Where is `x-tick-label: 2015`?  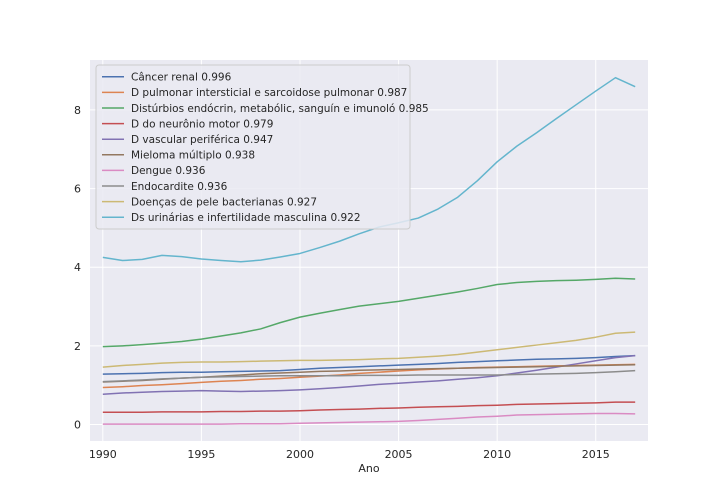
x-tick-label: 2015 is located at coordinates (596, 454).